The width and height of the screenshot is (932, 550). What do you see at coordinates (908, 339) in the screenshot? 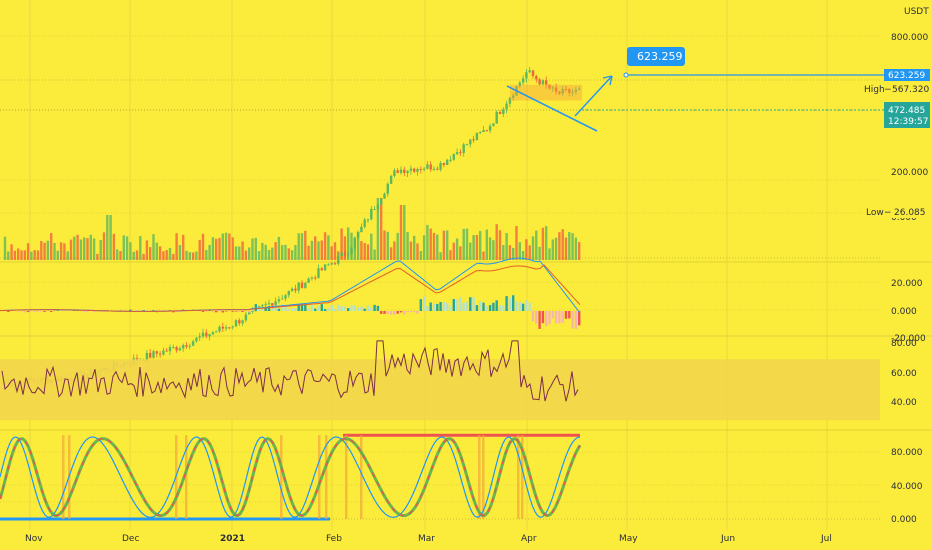
I see `macd-tick-neg20: -20.000` at bounding box center [908, 339].